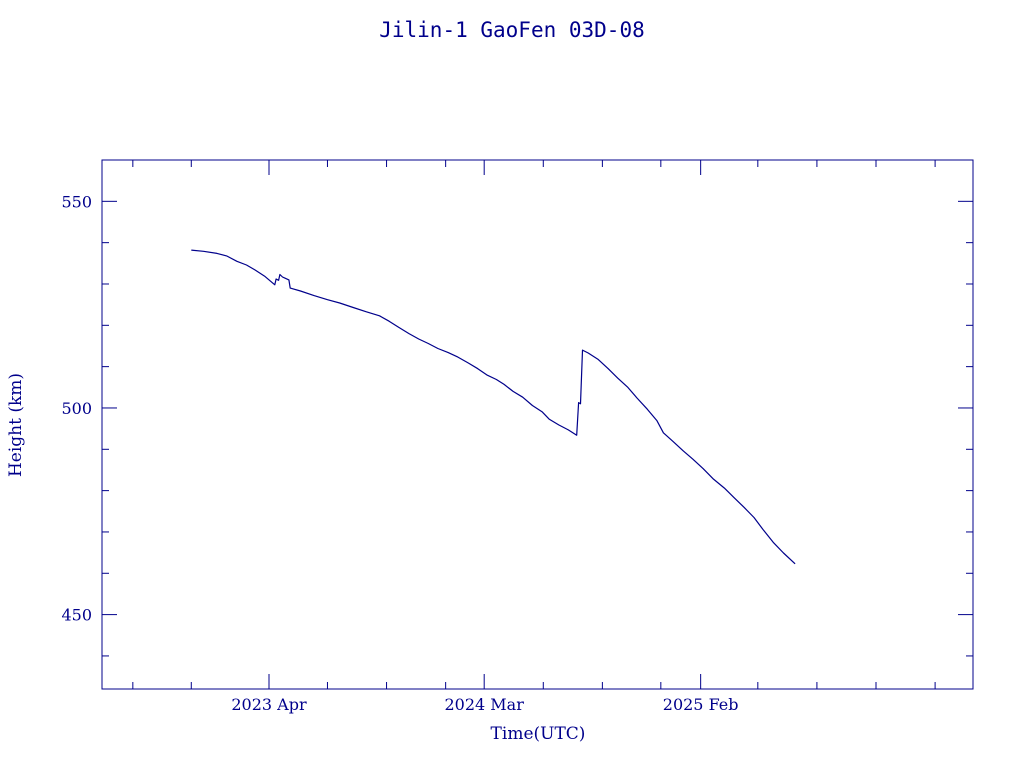 The image size is (1024, 768). Describe the element at coordinates (701, 704) in the screenshot. I see `x-tick-label: 2025 Feb` at that location.